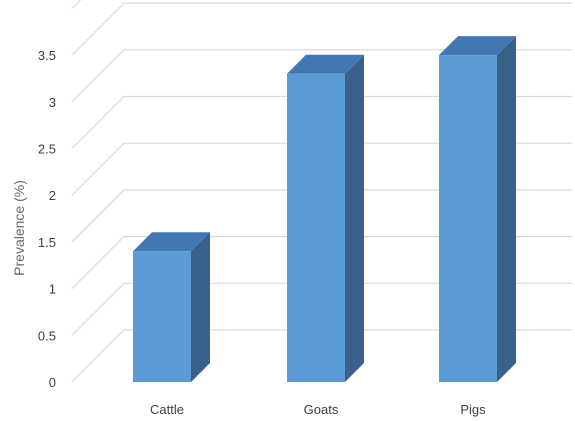  I want to click on y-tick-label: 0, so click(52, 382).